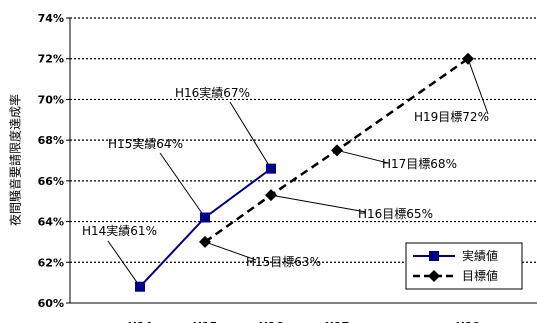 The image size is (537, 323). Describe the element at coordinates (205, 321) in the screenshot. I see `x-tick-label: H15` at that location.